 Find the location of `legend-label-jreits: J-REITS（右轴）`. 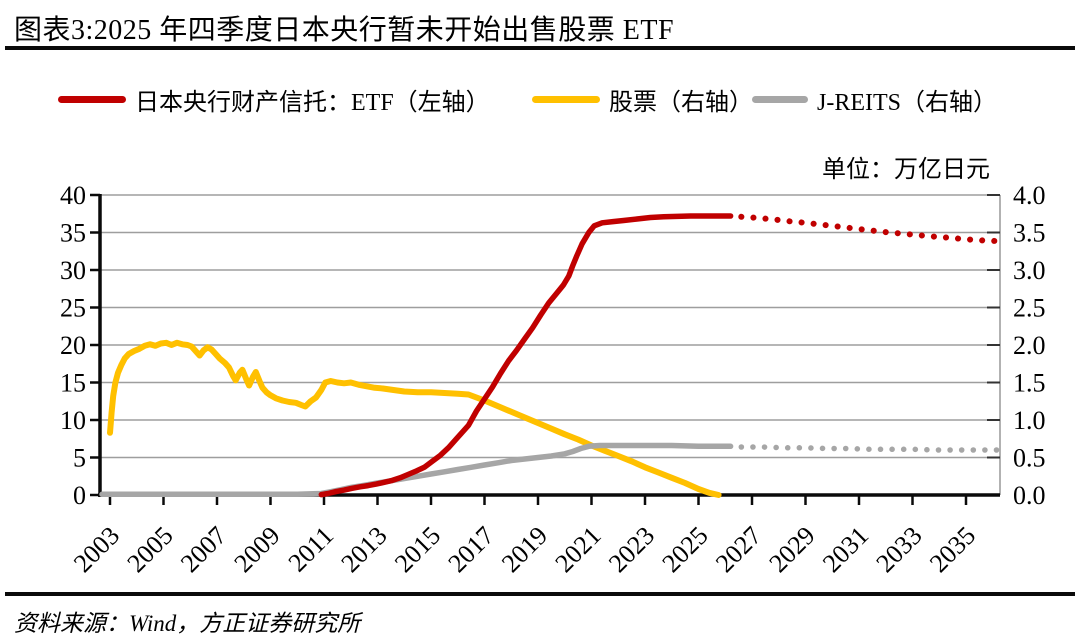

legend-label-jreits: J-REITS（右轴） is located at coordinates (907, 102).